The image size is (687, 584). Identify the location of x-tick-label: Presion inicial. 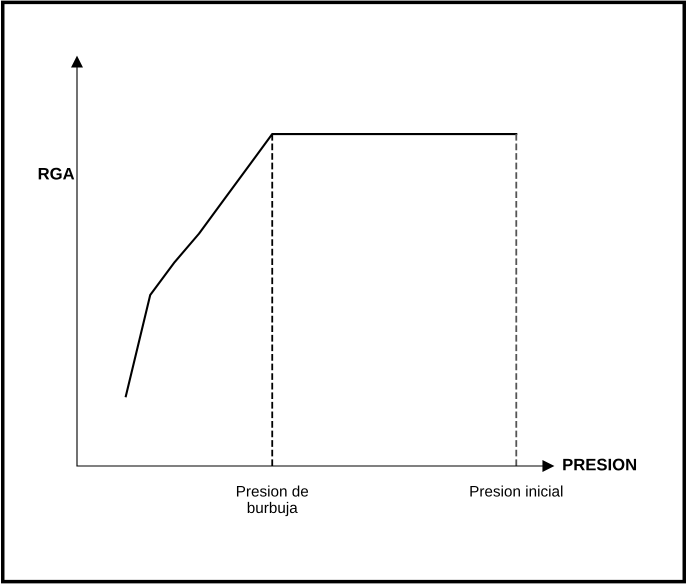
(516, 491).